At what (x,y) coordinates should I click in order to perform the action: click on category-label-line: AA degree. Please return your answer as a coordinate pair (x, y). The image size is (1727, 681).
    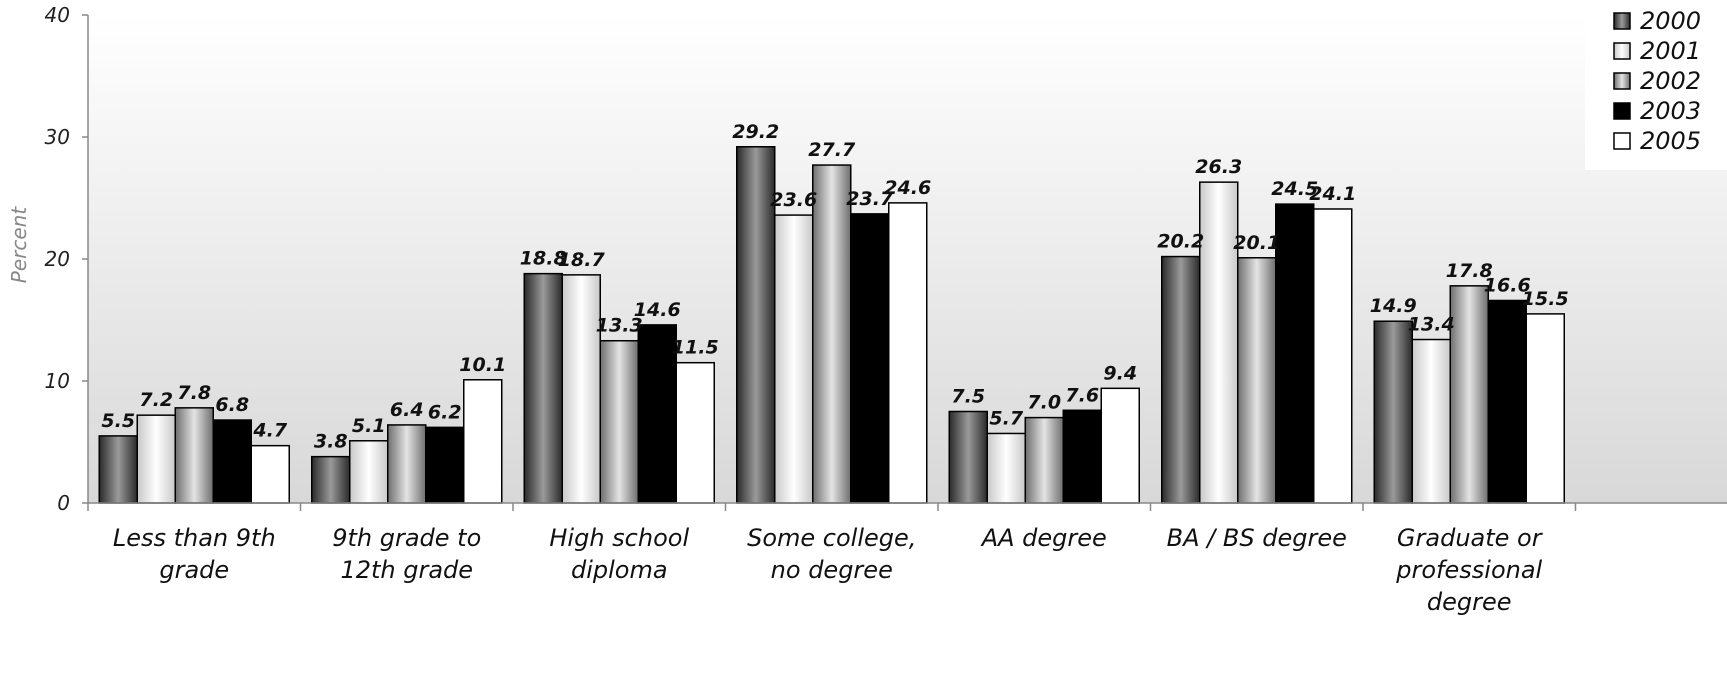
    Looking at the image, I should click on (1043, 538).